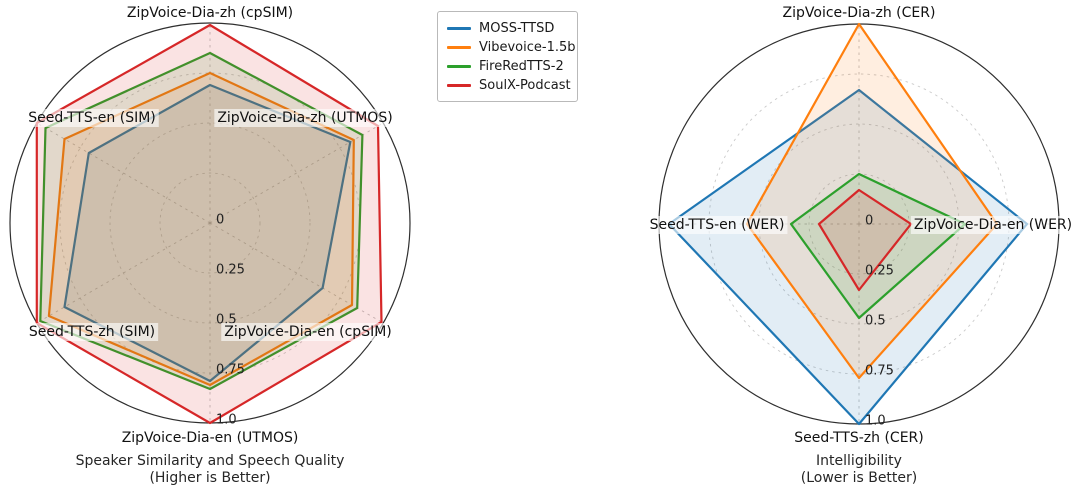 The height and width of the screenshot is (494, 1080). Describe the element at coordinates (521, 66) in the screenshot. I see `legend-label: FireRedTTS-2` at that location.